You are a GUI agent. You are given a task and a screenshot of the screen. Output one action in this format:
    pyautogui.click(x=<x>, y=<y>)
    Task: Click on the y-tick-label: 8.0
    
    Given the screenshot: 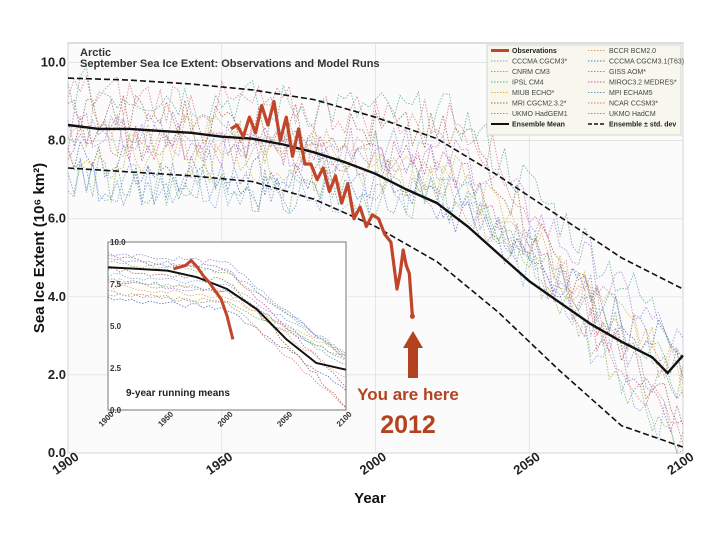 What is the action you would take?
    pyautogui.click(x=57, y=140)
    